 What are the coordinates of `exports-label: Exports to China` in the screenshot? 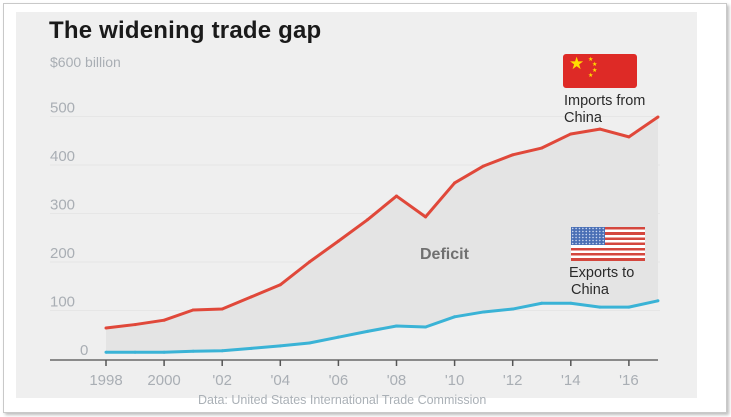 It's located at (601, 282).